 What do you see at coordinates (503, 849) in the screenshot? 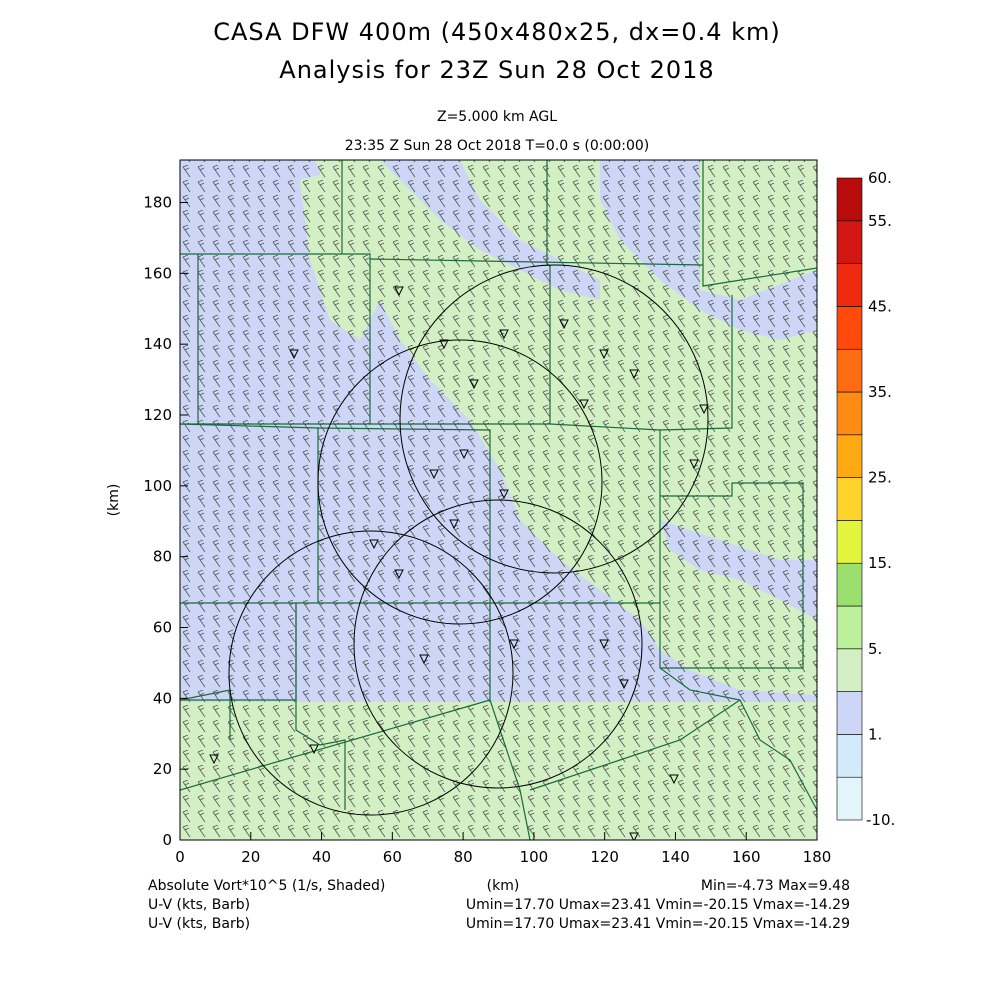
I see `x-axis: 0 20 40 60 80 100 120 140 160 180` at bounding box center [503, 849].